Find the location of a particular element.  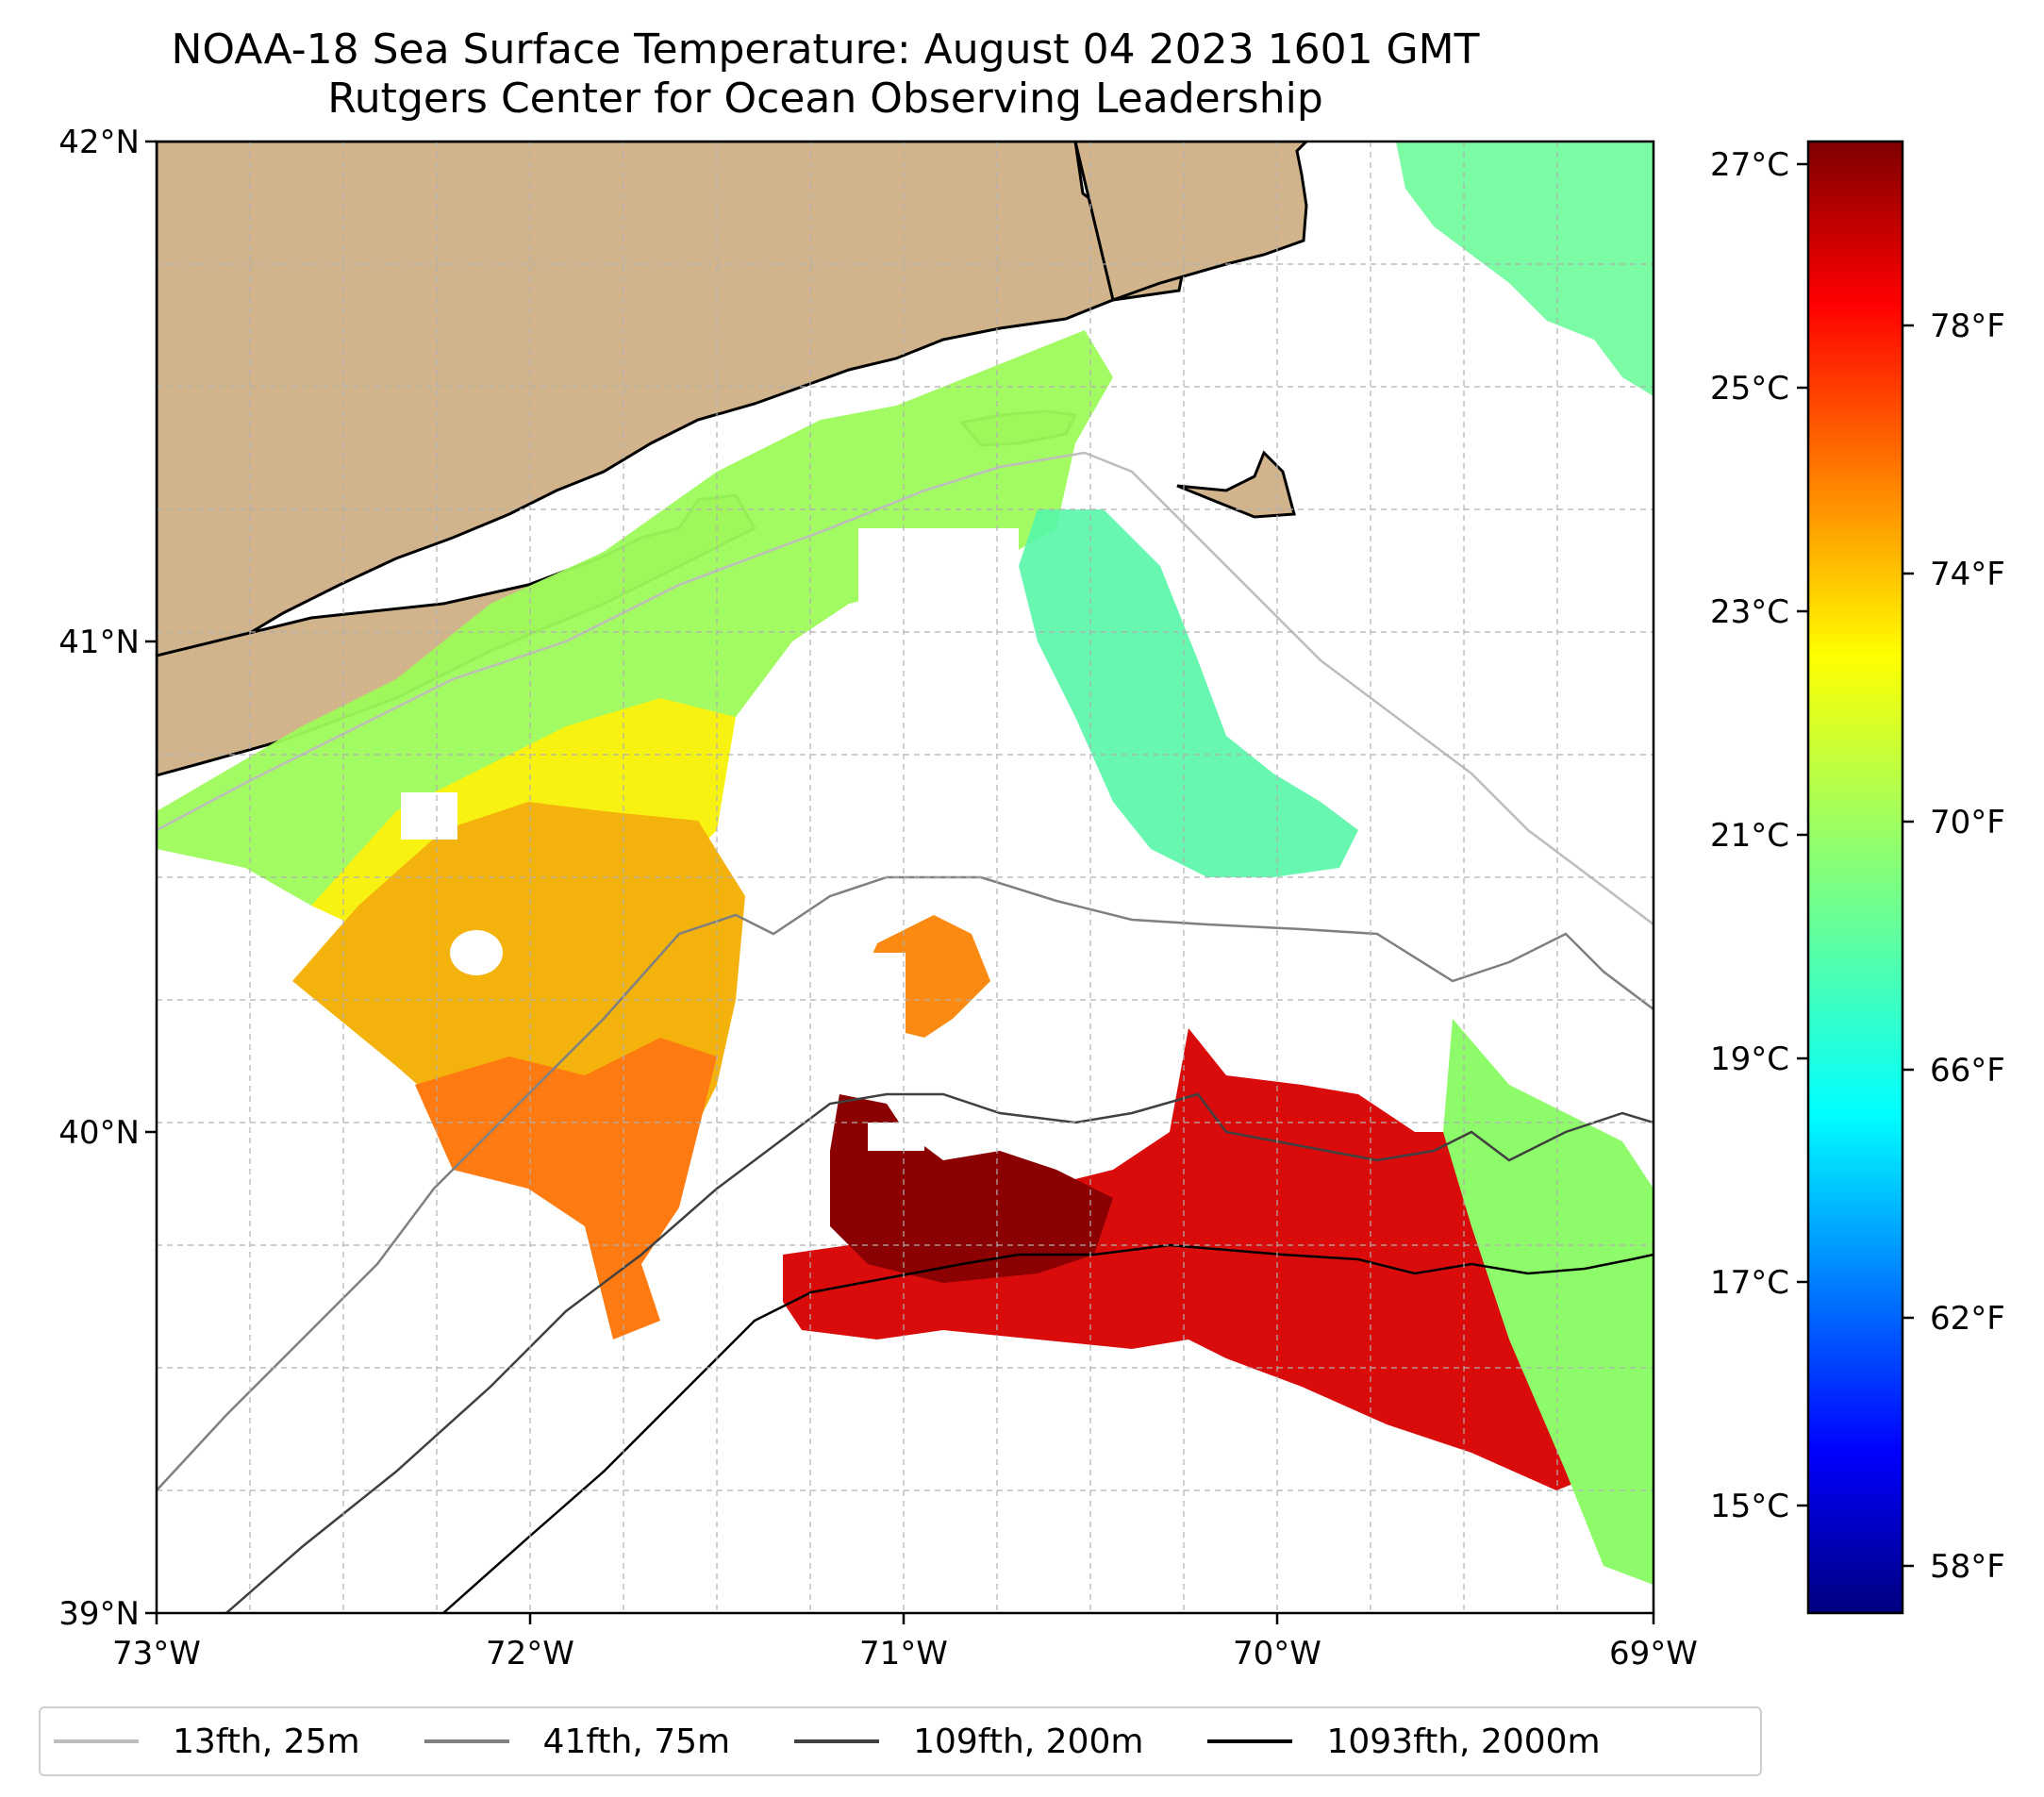

sst-patch-green-ne is located at coordinates (1525, 268).